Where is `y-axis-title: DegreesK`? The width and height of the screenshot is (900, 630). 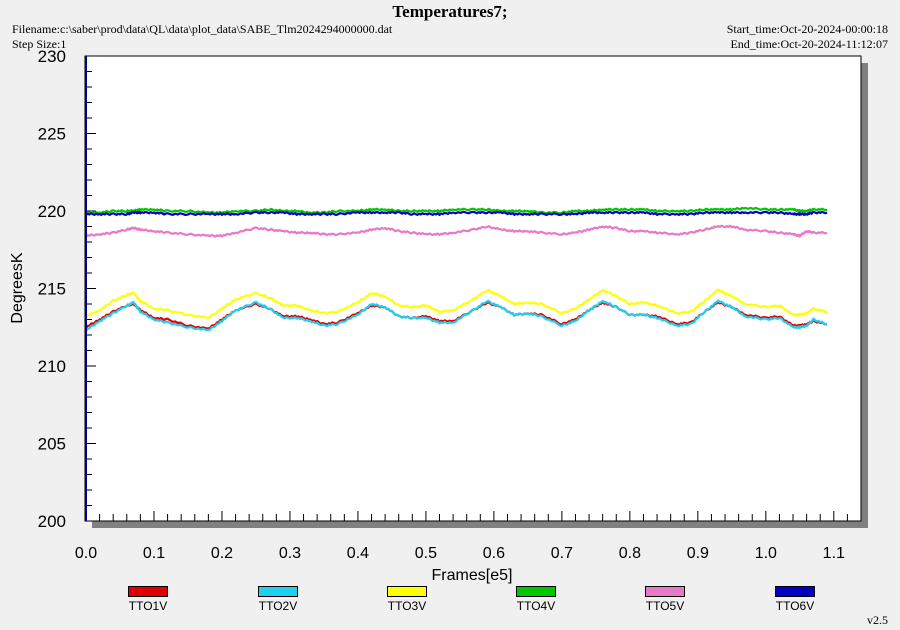 y-axis-title: DegreesK is located at coordinates (17, 287).